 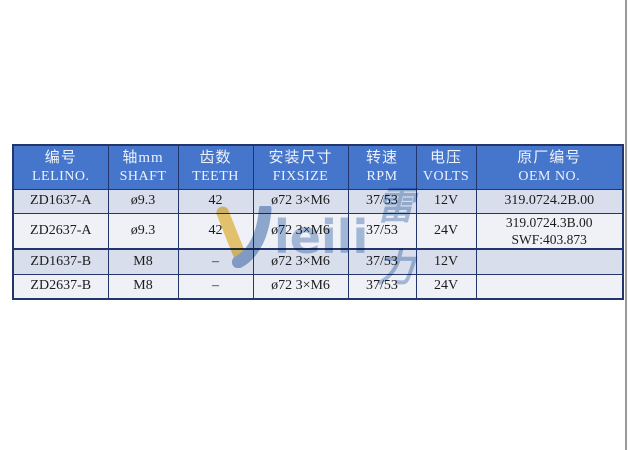 I want to click on col-header-fixsize: 安装尺寸 FIXSIZE, so click(x=300, y=167).